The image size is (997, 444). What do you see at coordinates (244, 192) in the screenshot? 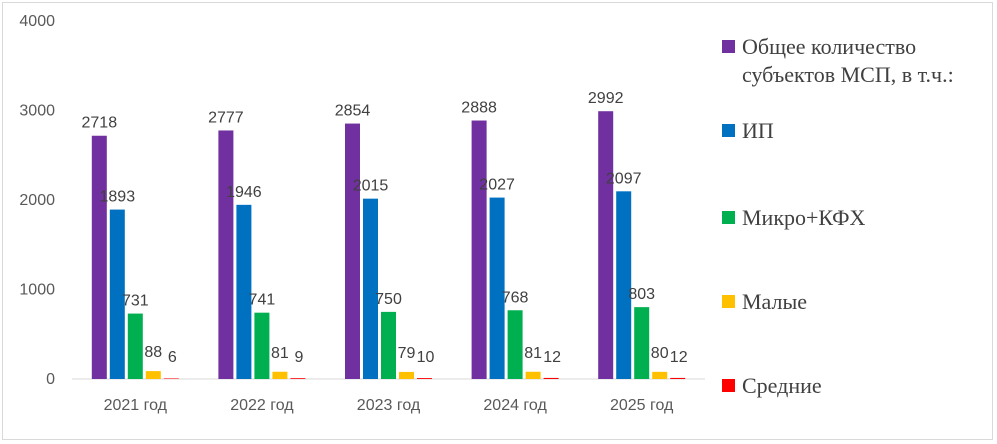
I see `data-label: 1946` at bounding box center [244, 192].